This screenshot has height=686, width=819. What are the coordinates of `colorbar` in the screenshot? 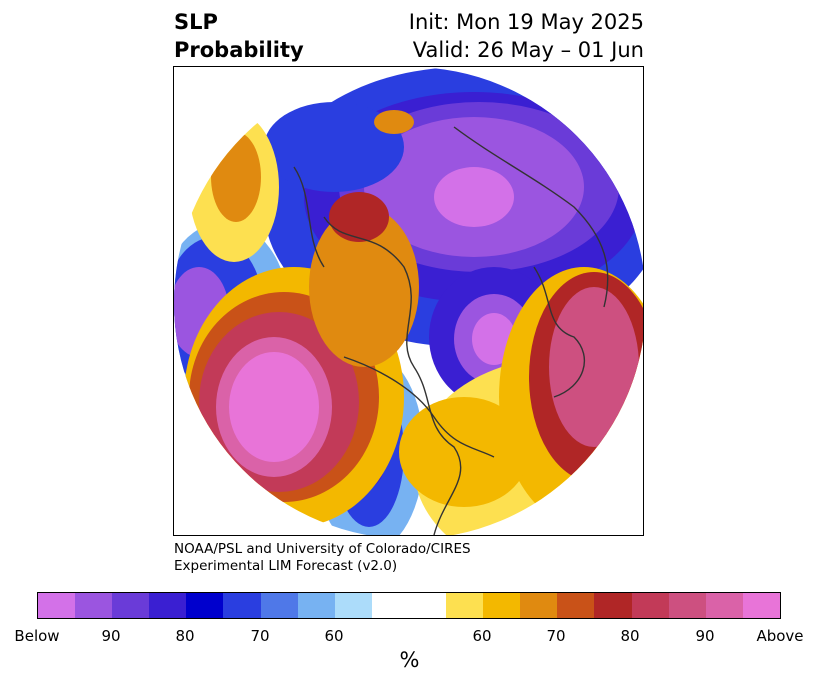 It's located at (409, 605).